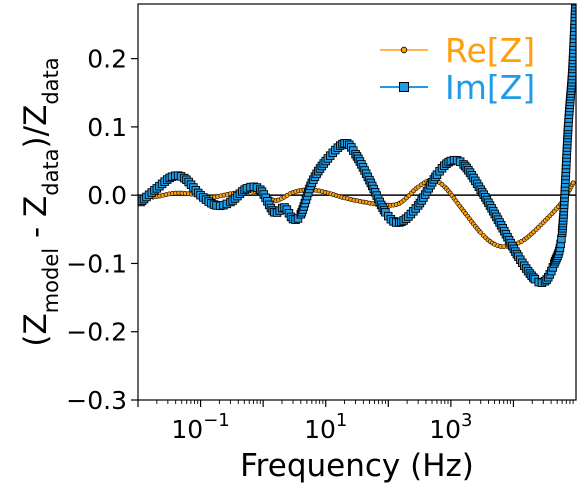  What do you see at coordinates (96, 332) in the screenshot?
I see `y-tick-label: −0.2` at bounding box center [96, 332].